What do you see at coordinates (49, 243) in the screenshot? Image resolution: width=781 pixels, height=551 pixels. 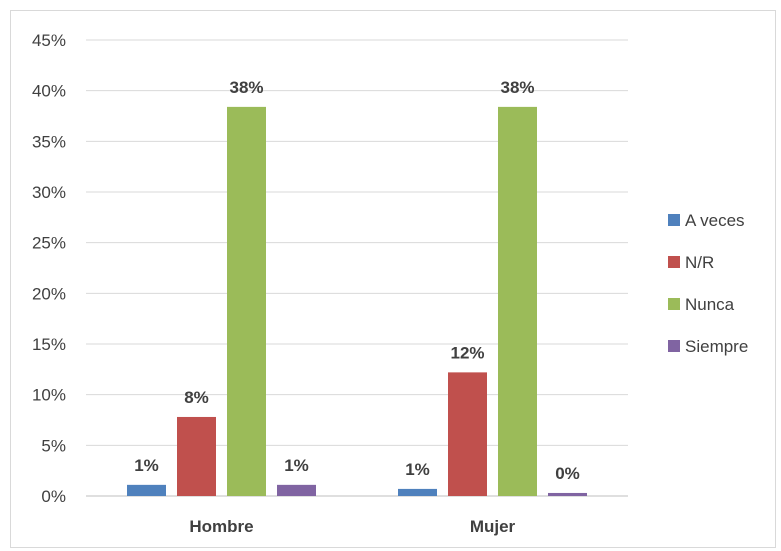 I see `y-tick-label: 25%` at bounding box center [49, 243].